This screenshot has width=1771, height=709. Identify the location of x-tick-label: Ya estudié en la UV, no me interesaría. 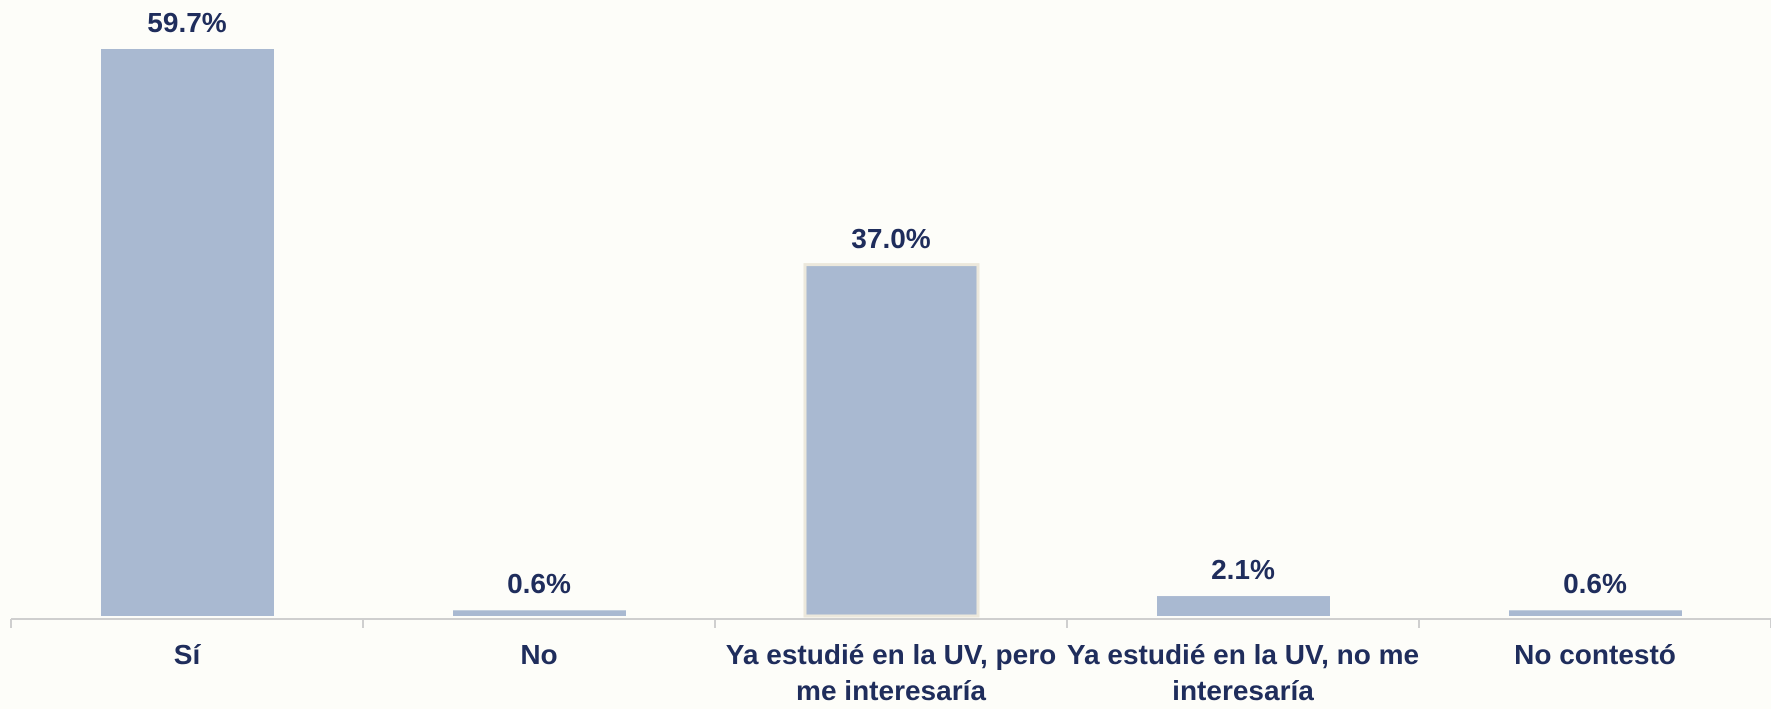
(1243, 672).